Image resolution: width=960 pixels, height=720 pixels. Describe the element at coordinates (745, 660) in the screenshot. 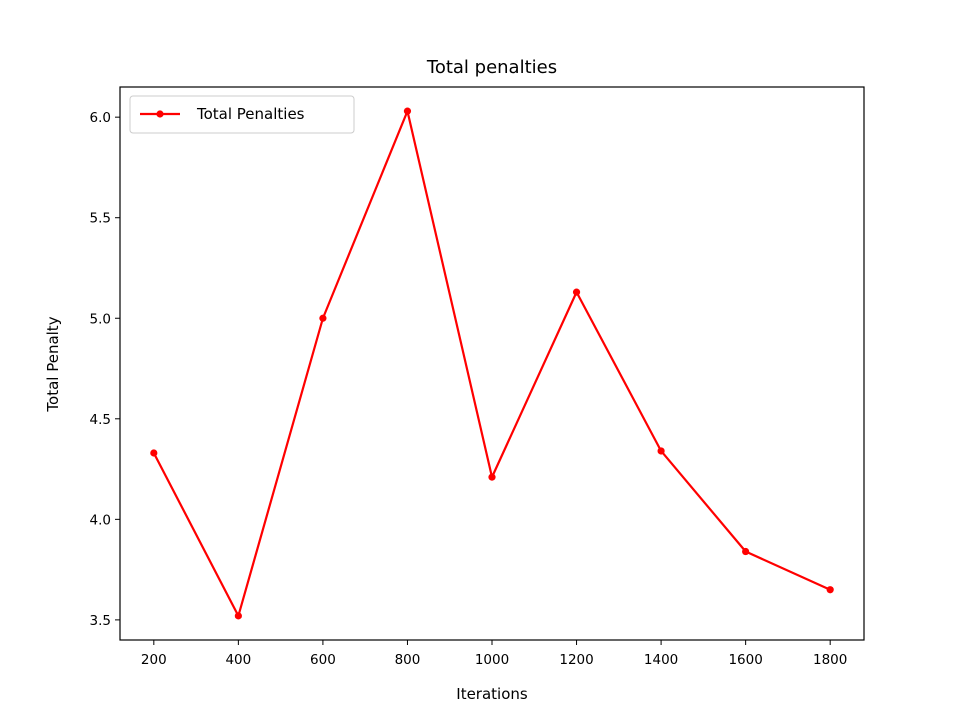

I see `x-tick-label: 1600` at that location.